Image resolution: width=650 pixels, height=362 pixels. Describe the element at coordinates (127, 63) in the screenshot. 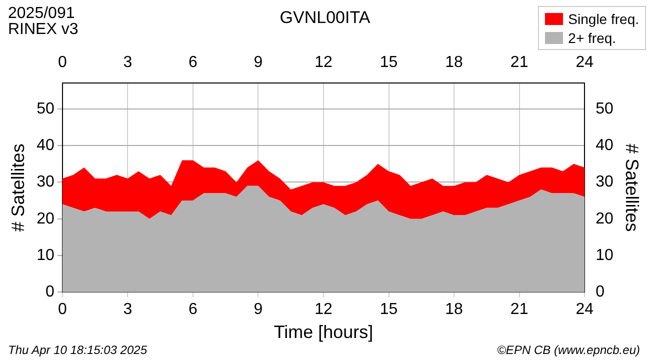

I see `x2-tick-label: 3` at that location.